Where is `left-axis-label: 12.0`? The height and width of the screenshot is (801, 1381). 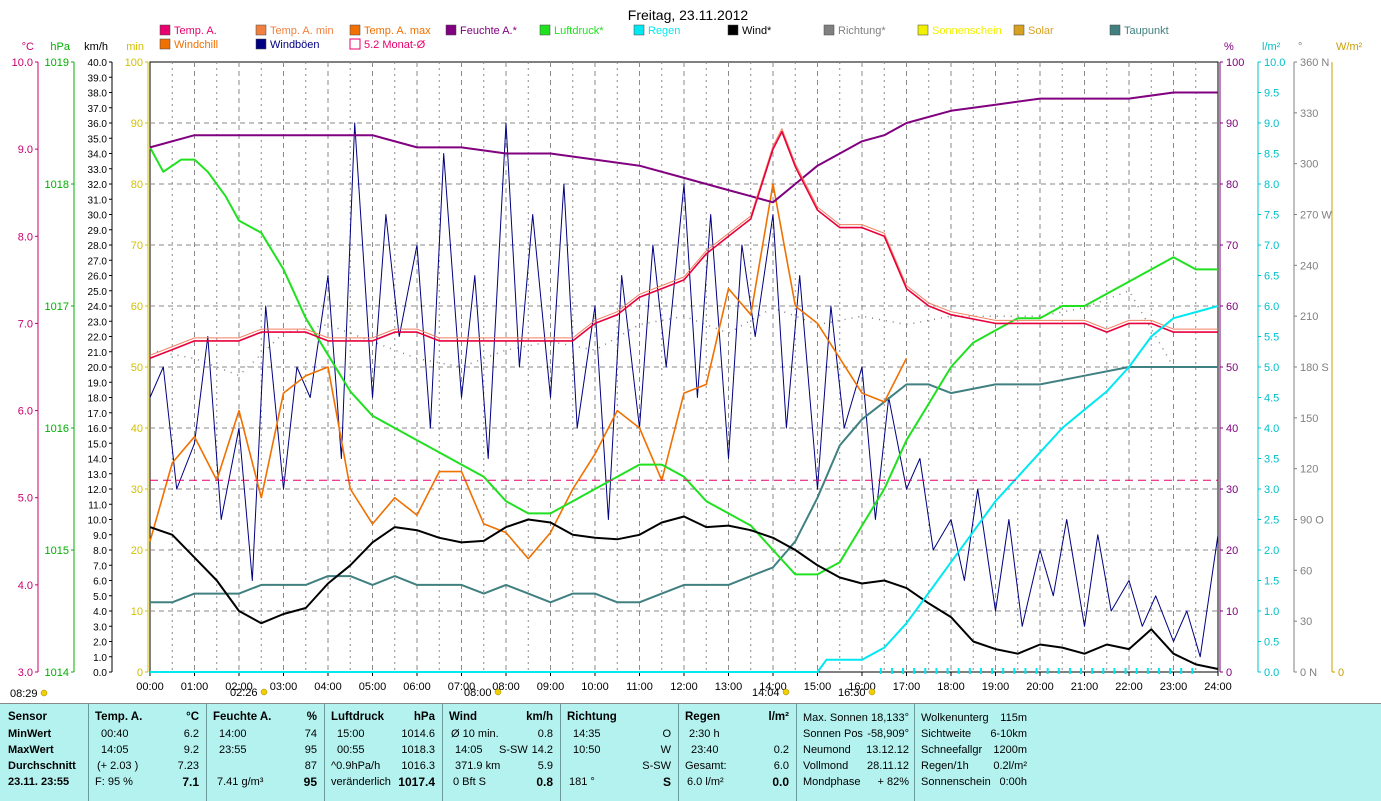
left-axis-label: 12.0 is located at coordinates (98, 490).